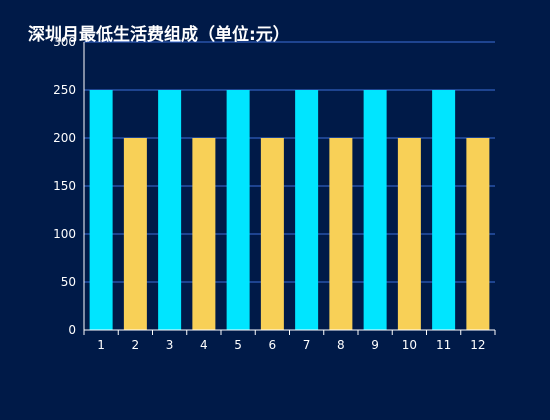 This screenshot has height=420, width=550. I want to click on x-tick-label: 6, so click(273, 345).